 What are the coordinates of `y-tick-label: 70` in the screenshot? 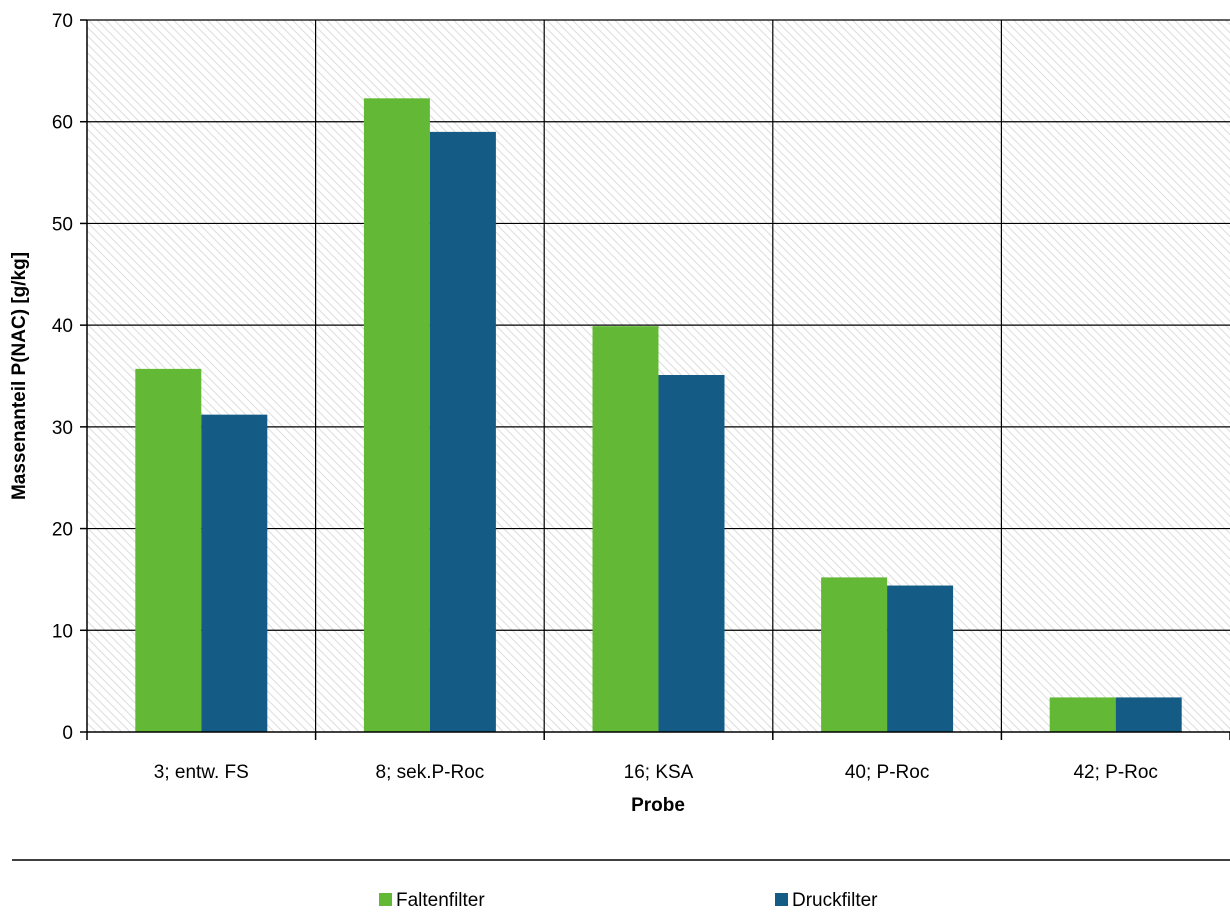 It's located at (62, 21).